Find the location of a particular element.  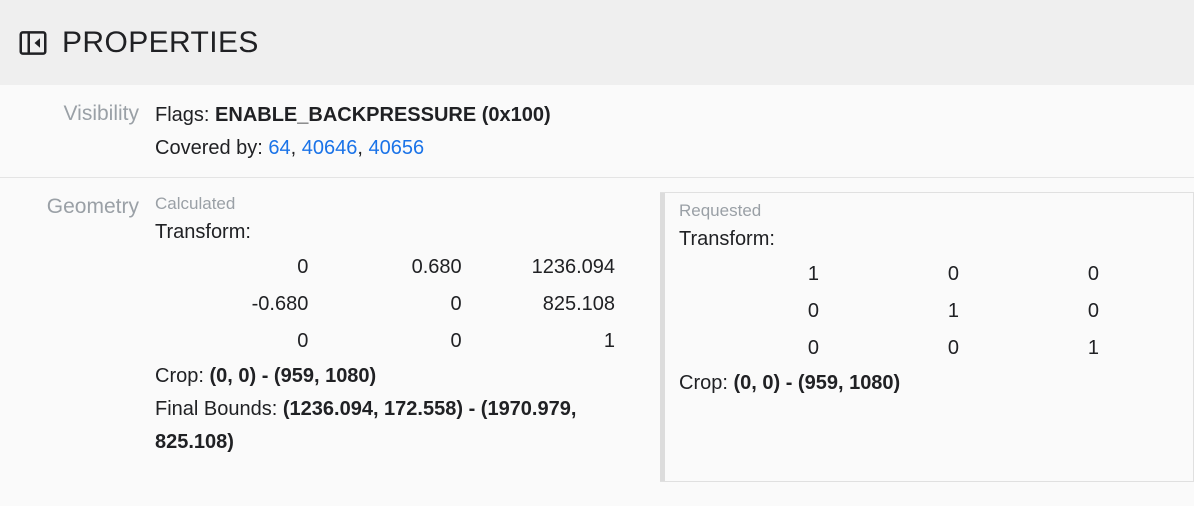

calculated-crop-row: Crop: (0, 0) - (959, 1080) is located at coordinates (402, 376).